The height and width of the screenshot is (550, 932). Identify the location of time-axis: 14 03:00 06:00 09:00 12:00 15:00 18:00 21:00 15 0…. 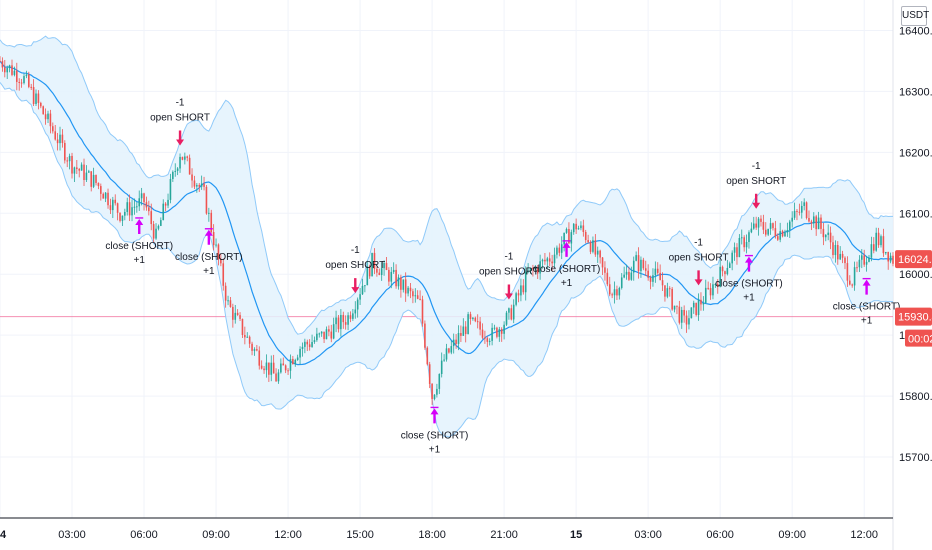
(439, 535).